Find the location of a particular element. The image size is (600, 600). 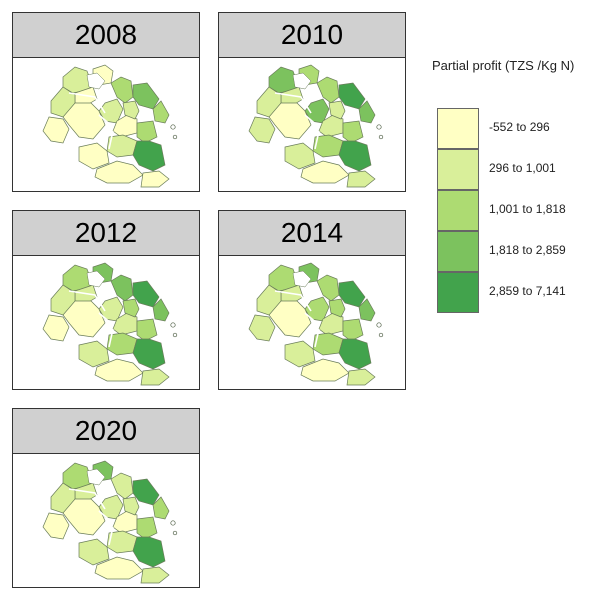

legend-label: 296 to 1,001 is located at coordinates (522, 168).